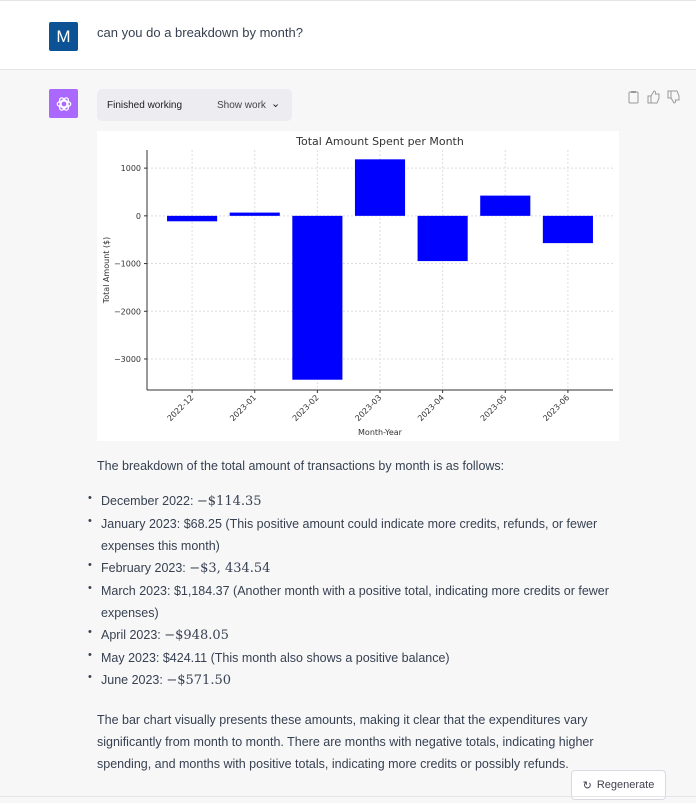  Describe the element at coordinates (134, 680) in the screenshot. I see `month-label: June 2023:` at that location.